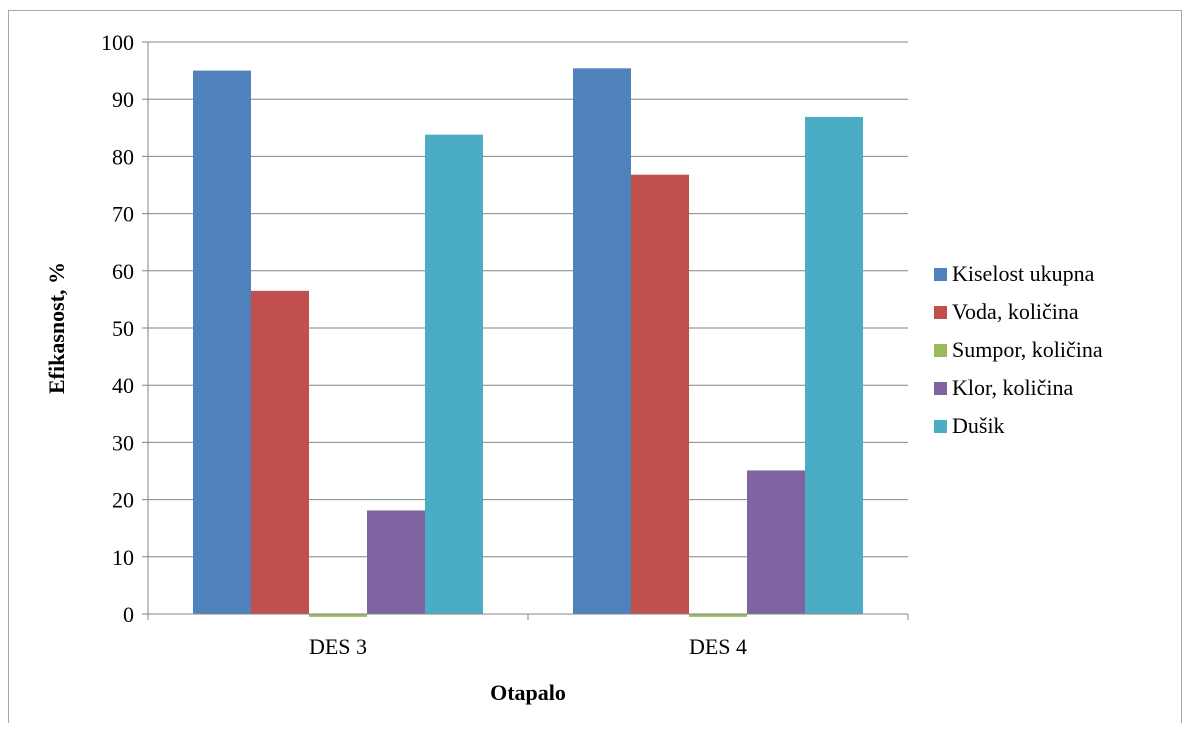 This screenshot has width=1190, height=731. I want to click on y-tick-label-80: 80, so click(123, 156).